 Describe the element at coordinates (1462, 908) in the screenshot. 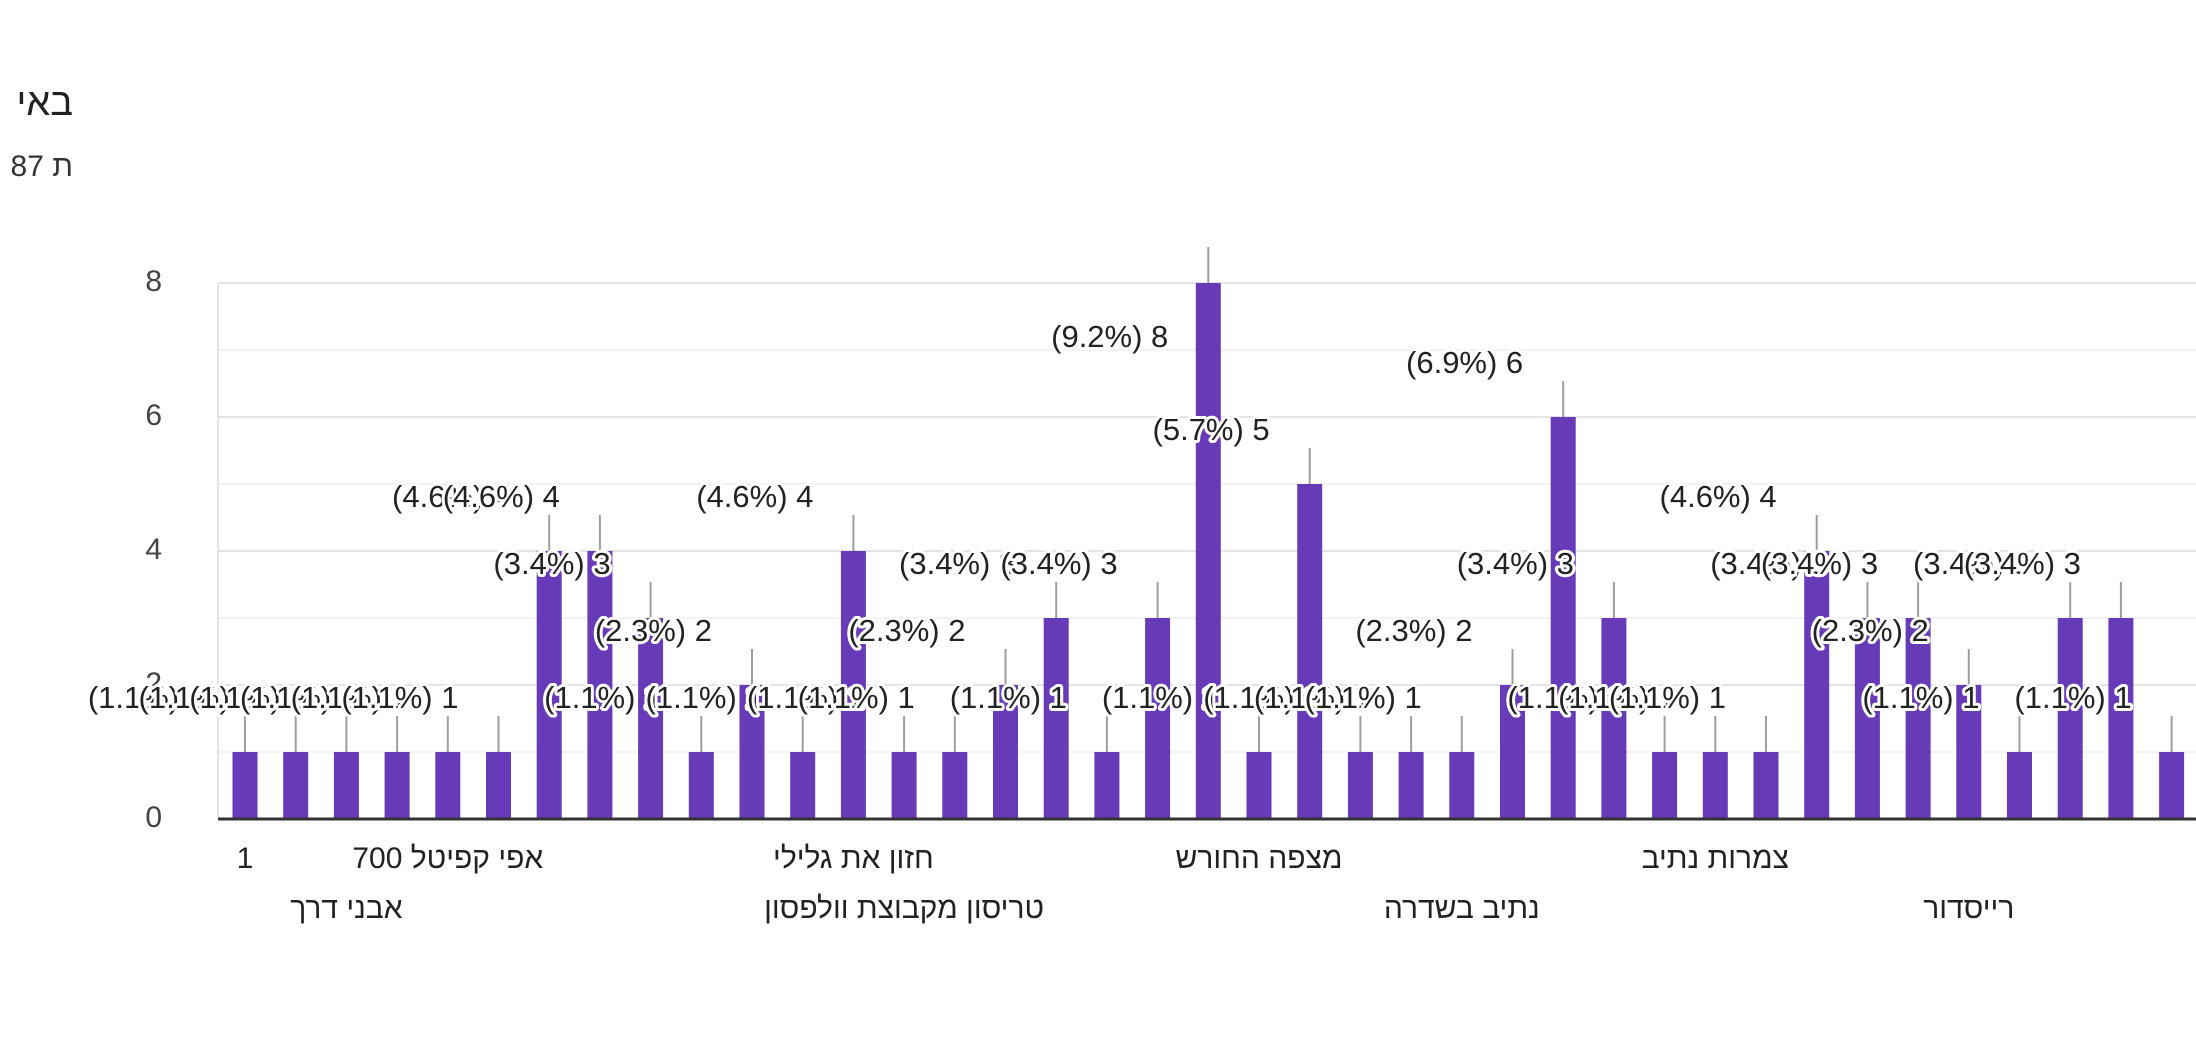

I see `x-tick-label: נתיב בשדרה` at that location.